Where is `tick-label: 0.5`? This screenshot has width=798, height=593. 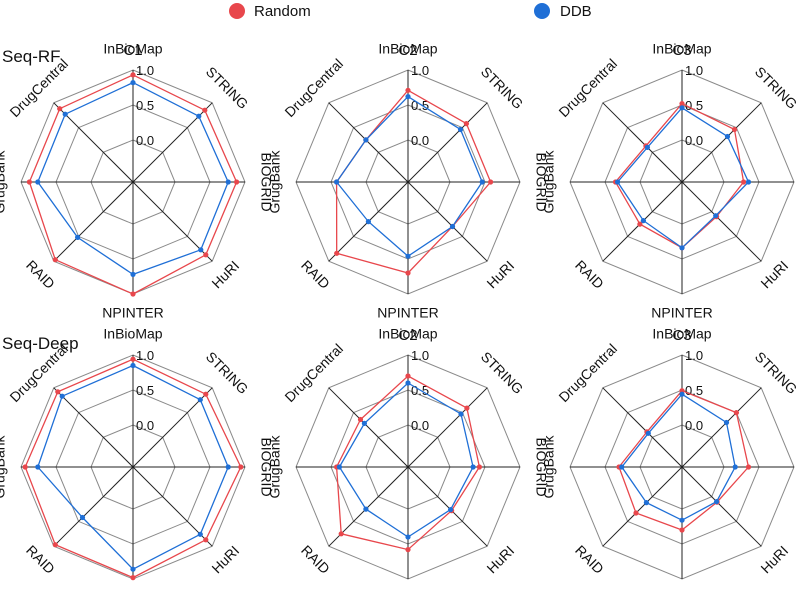 tick-label: 0.5 is located at coordinates (694, 105).